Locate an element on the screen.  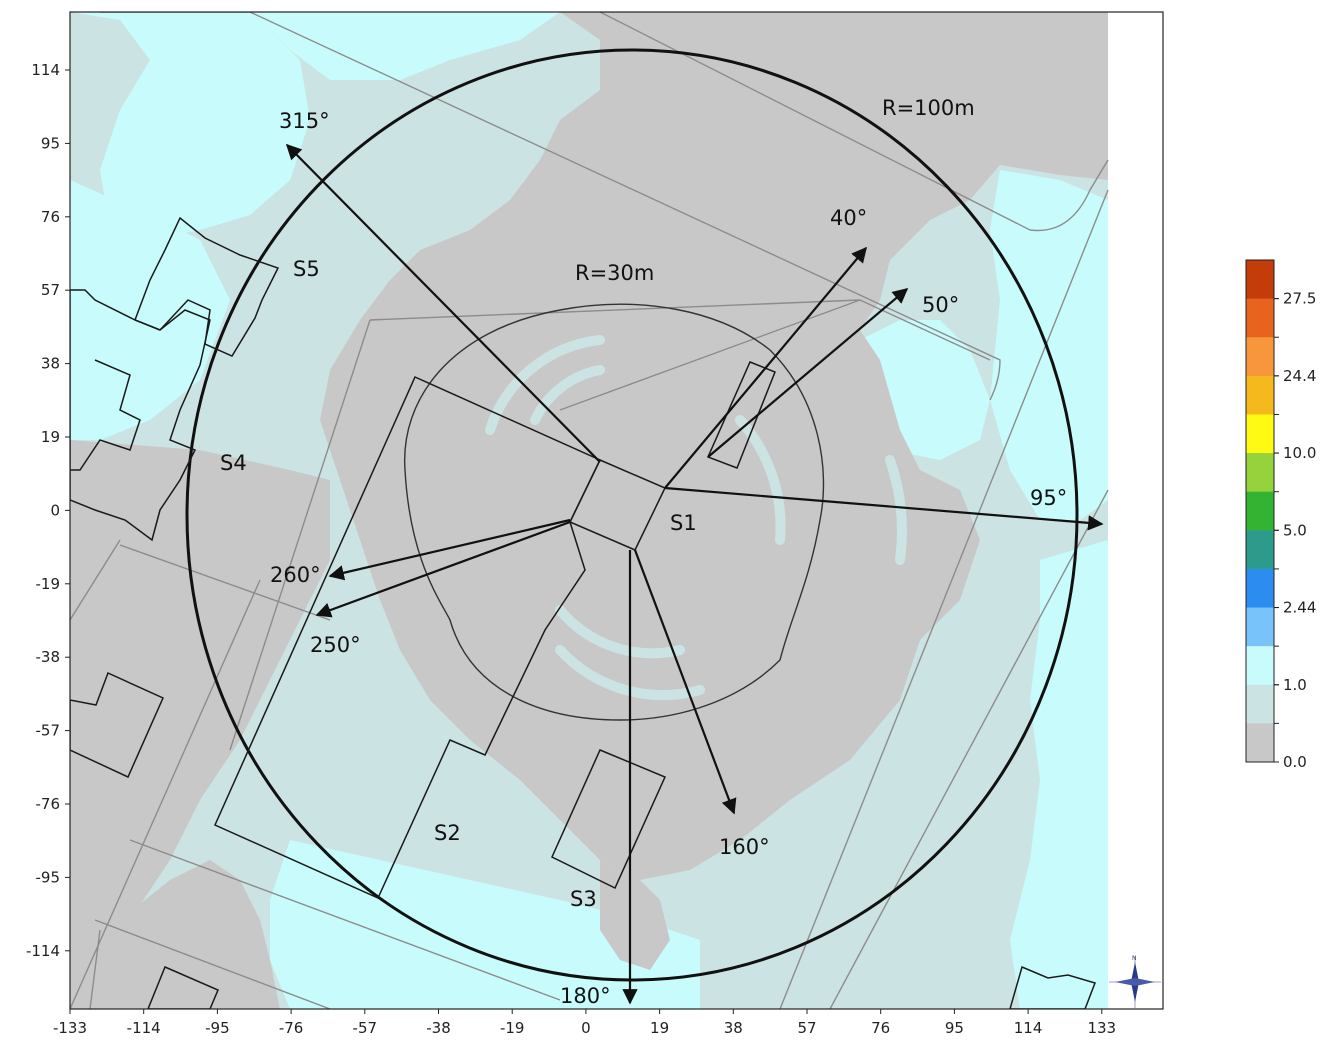
colorbar-tick-label: 0.0 is located at coordinates (1295, 762).